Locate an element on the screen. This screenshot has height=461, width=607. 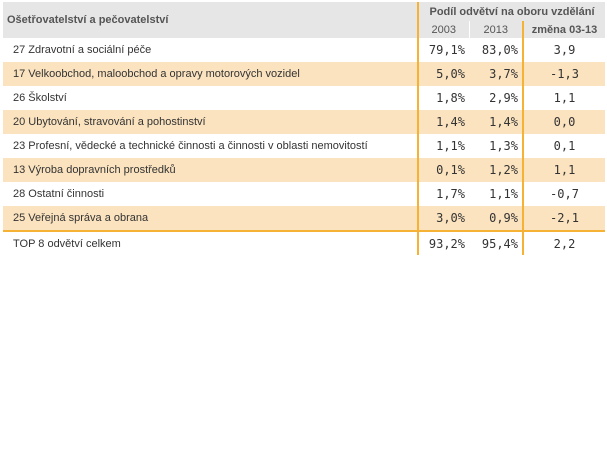
industry-name: 27 Zdravotní a sociální péče is located at coordinates (211, 50).